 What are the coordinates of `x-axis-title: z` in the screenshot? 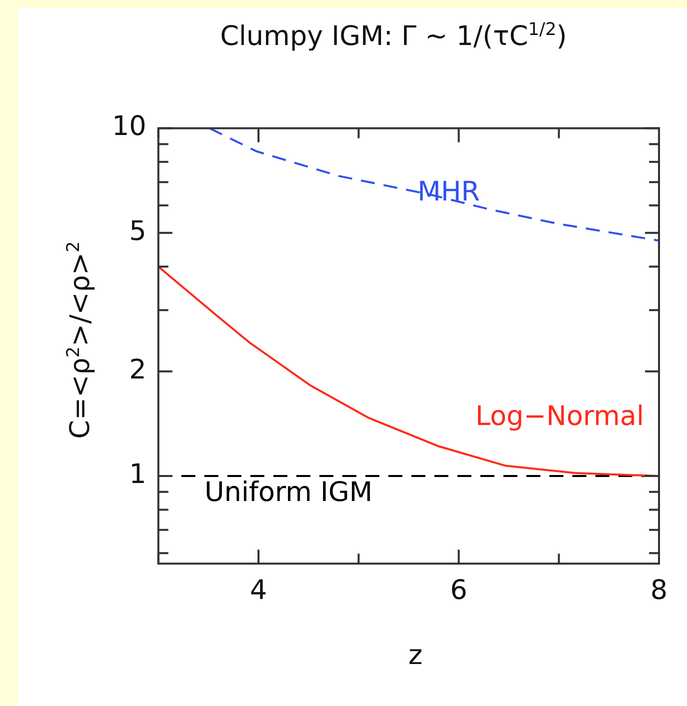 It's located at (415, 655).